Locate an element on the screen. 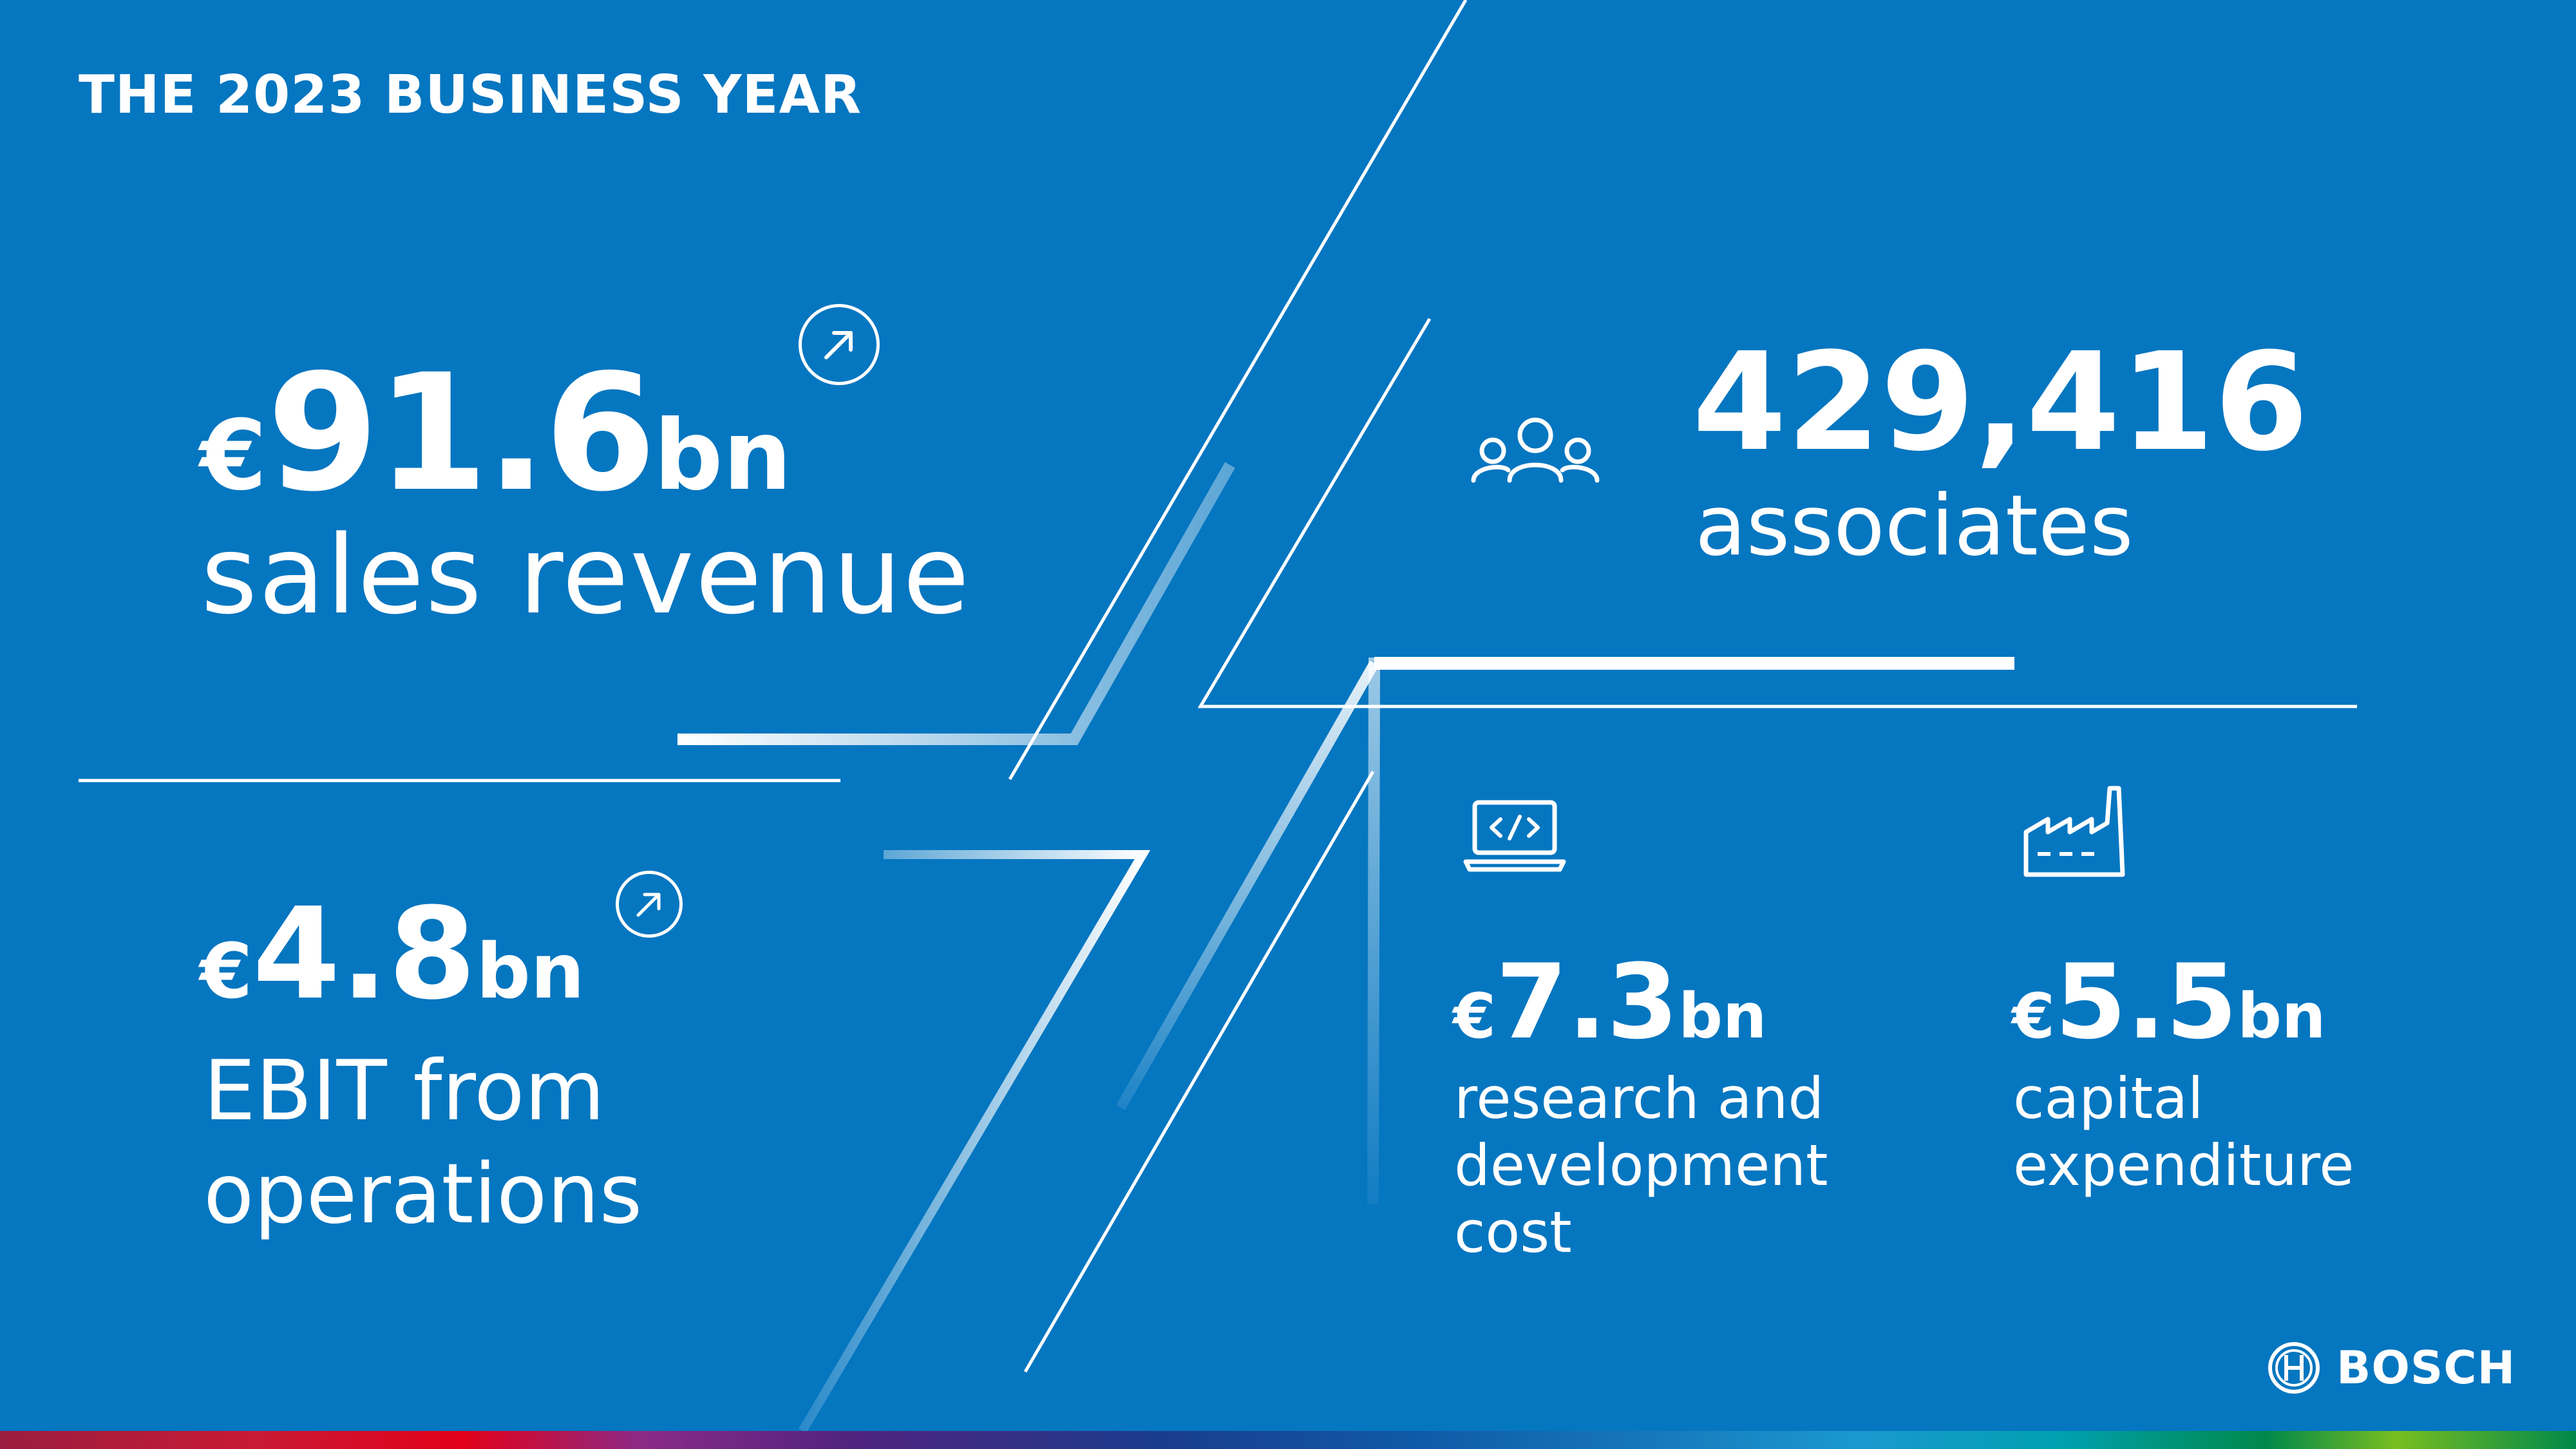 This screenshot has width=2576, height=1449. associates-label: associates is located at coordinates (1915, 525).